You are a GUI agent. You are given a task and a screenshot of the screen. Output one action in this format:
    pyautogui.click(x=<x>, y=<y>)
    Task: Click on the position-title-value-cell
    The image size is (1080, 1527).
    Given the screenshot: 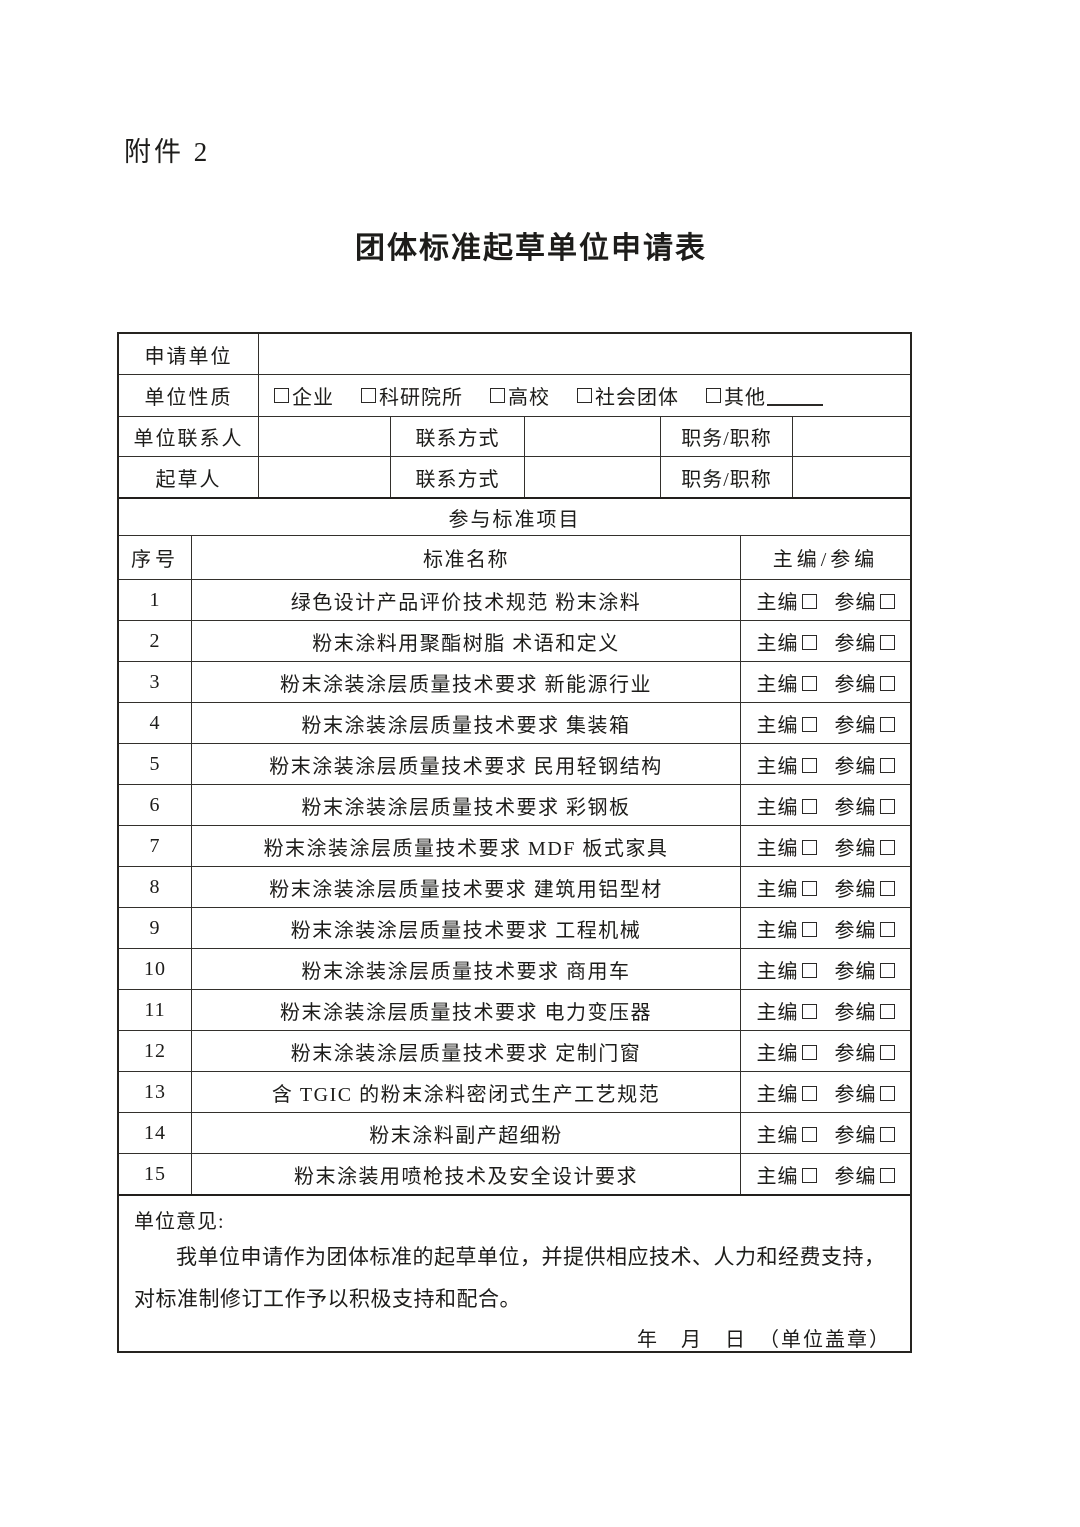 What is the action you would take?
    pyautogui.click(x=851, y=477)
    